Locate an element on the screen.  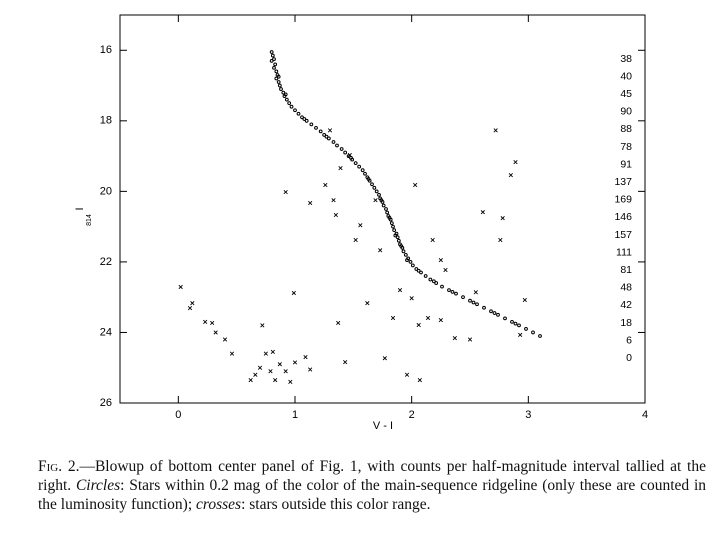
caption-segment: : stars outside this color range. is located at coordinates (336, 504).